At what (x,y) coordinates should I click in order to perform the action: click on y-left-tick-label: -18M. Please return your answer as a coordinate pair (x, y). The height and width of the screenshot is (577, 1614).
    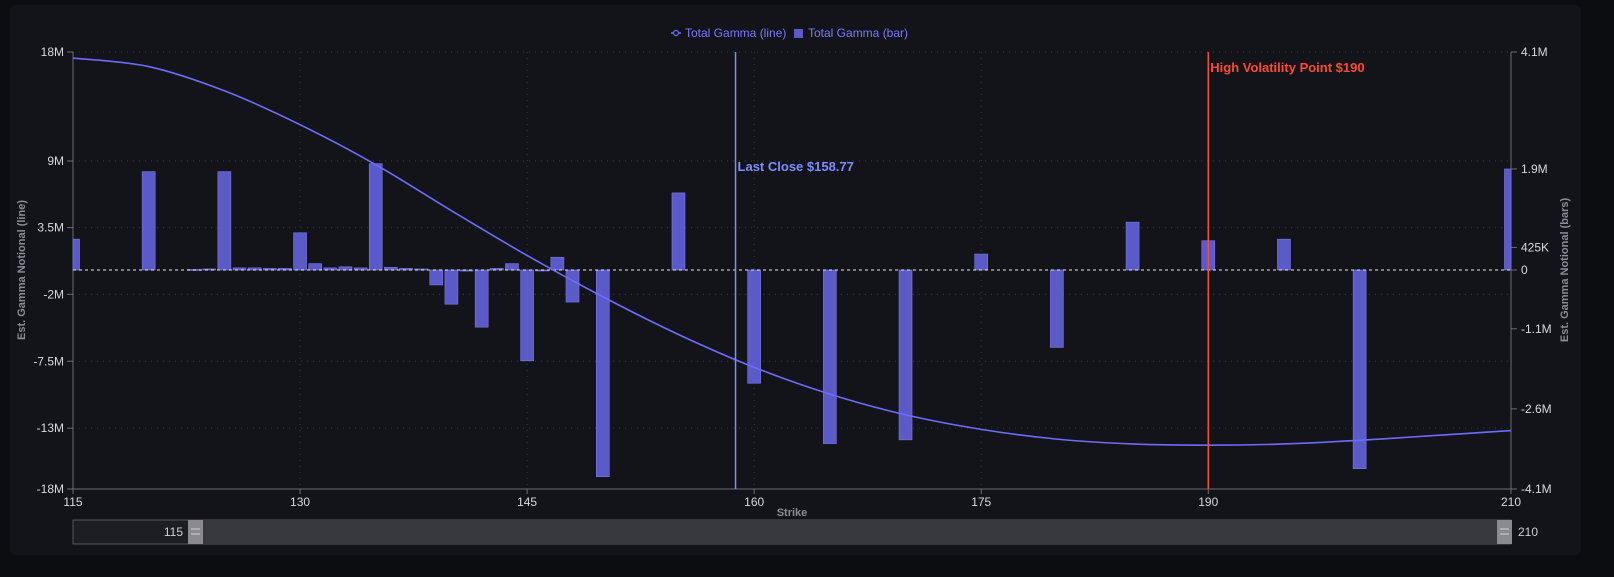
    Looking at the image, I should click on (50, 489).